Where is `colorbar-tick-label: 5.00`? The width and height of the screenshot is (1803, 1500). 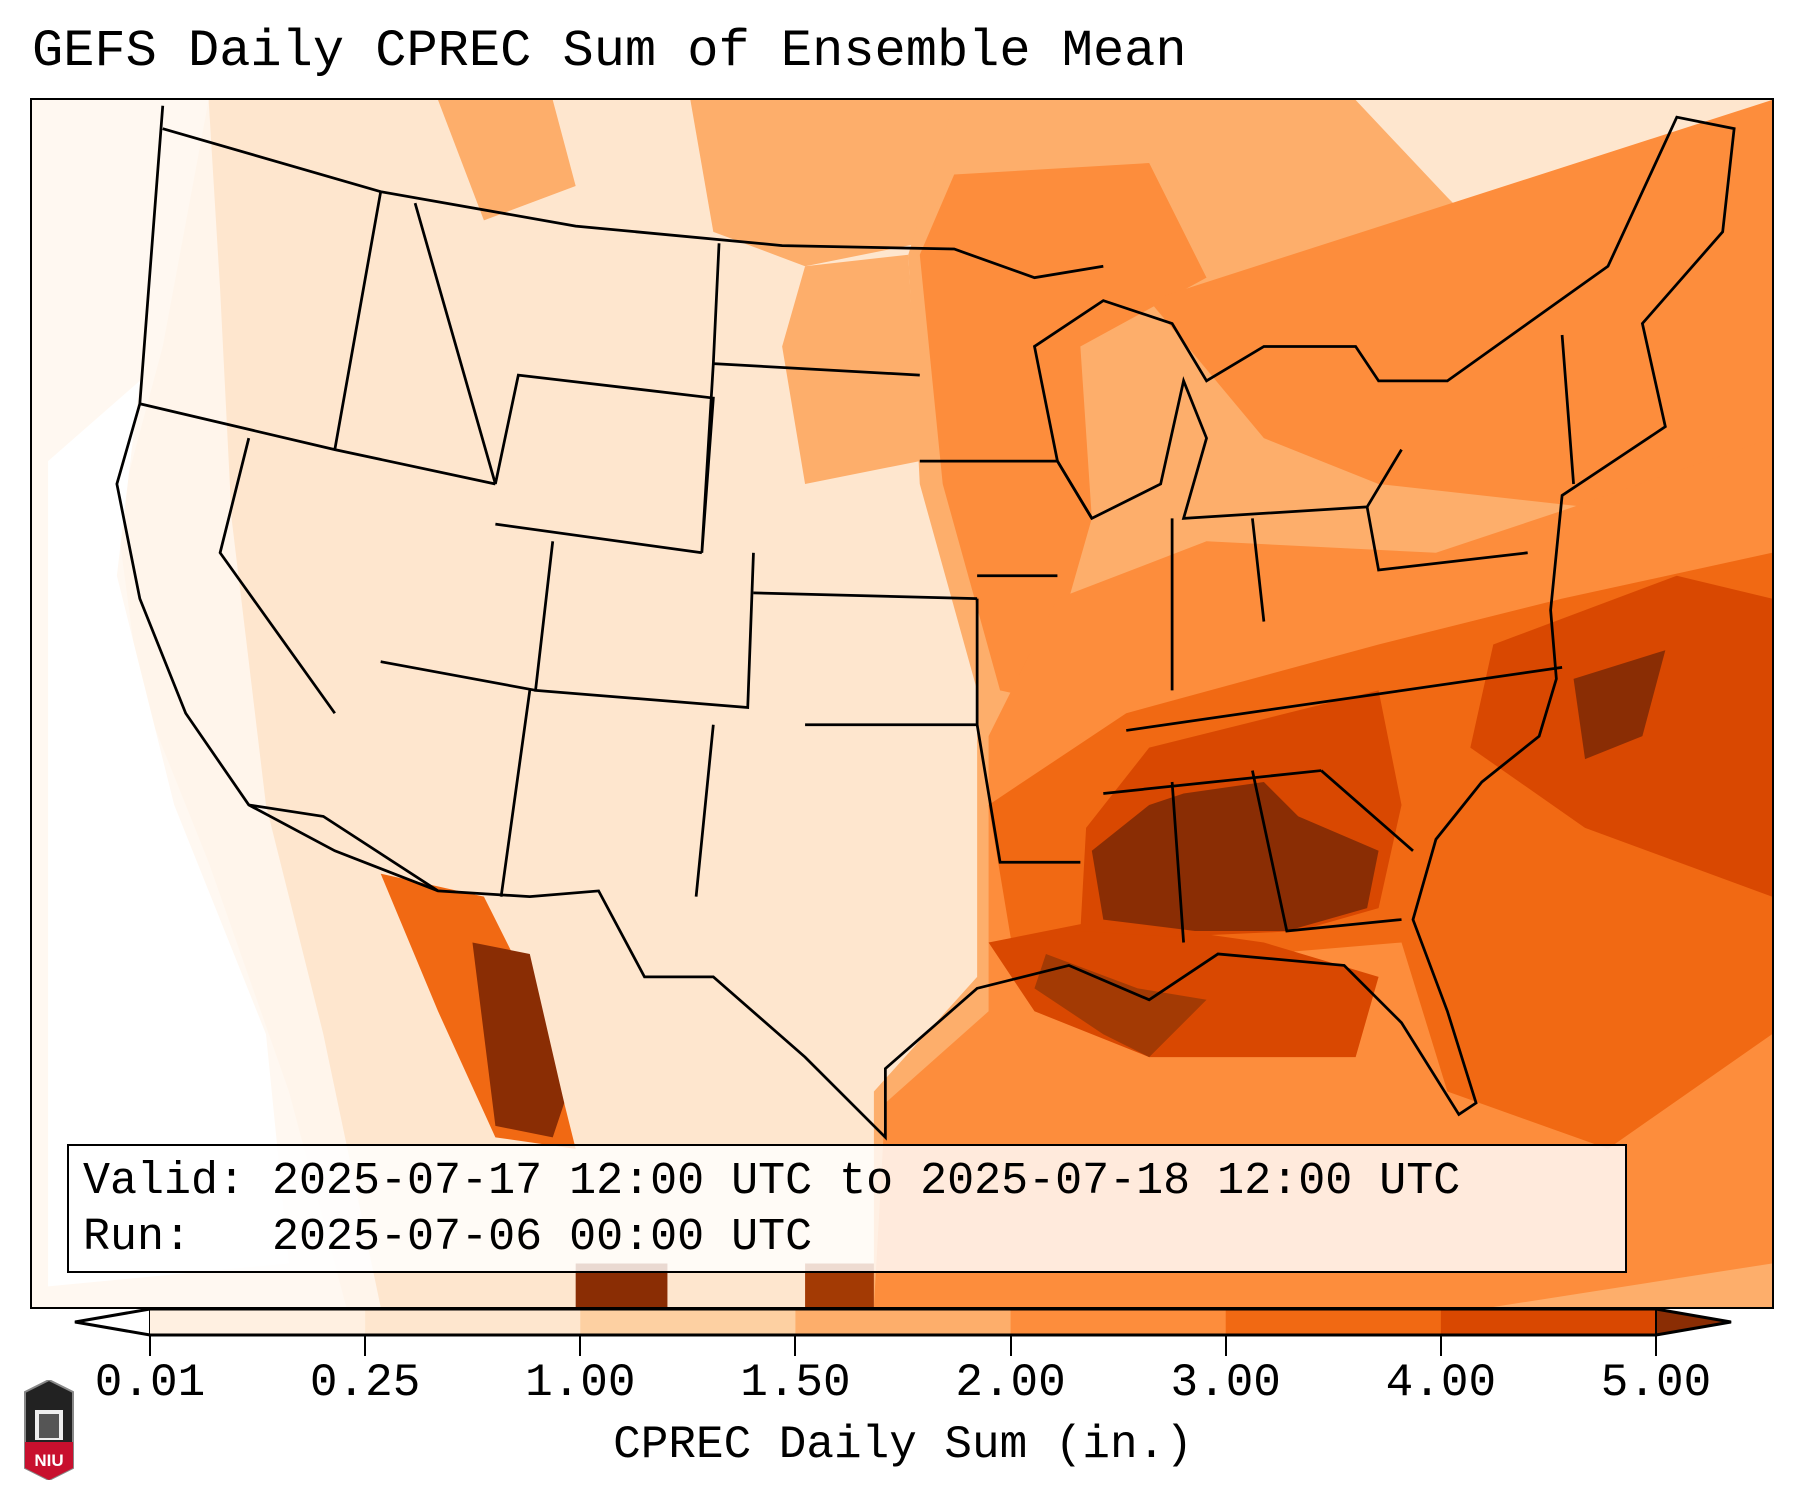
colorbar-tick-label: 5.00 is located at coordinates (1656, 1383).